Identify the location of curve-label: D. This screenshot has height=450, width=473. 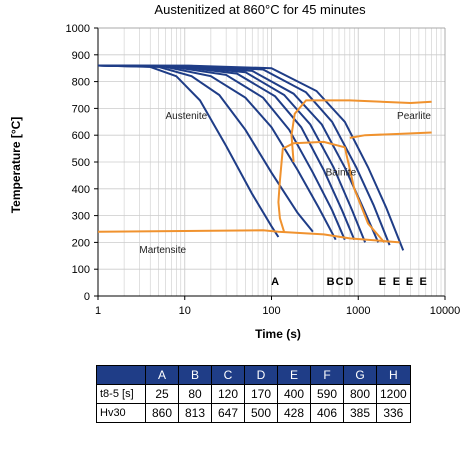
(349, 282).